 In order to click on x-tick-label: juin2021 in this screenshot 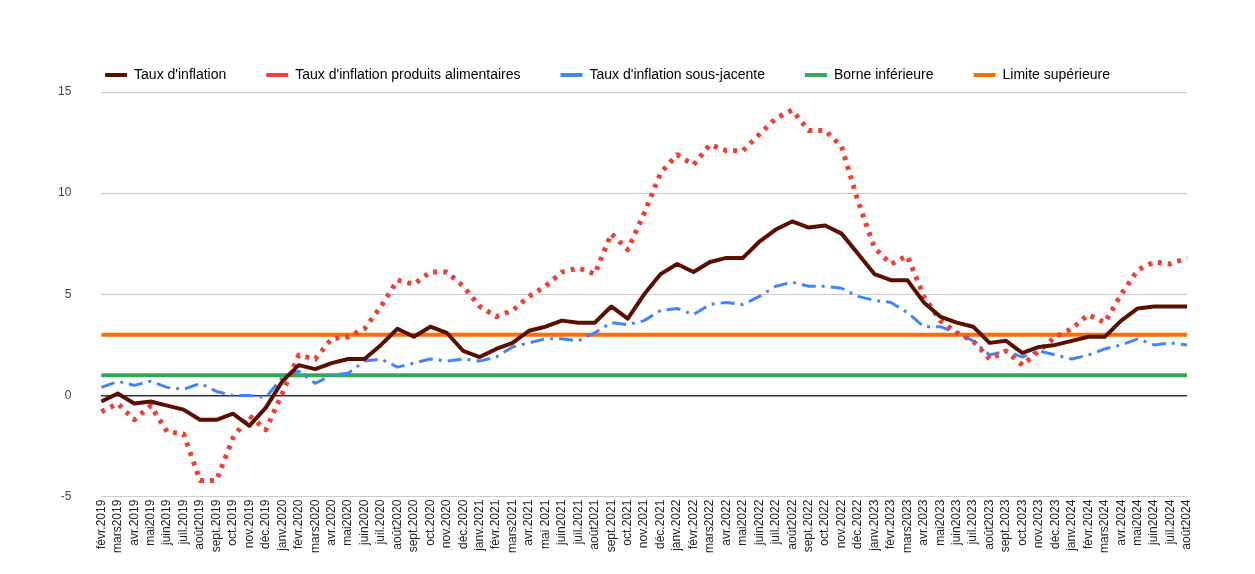, I will do `click(561, 523)`.